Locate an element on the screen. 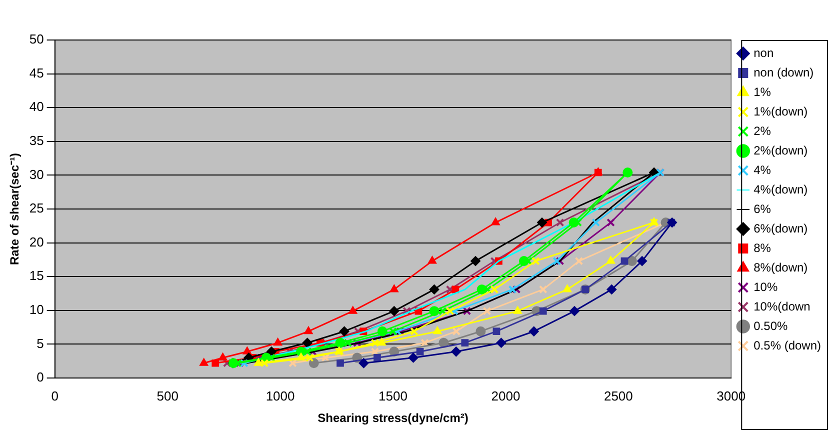 Image resolution: width=839 pixels, height=430 pixels. x-tick-label: 1000 is located at coordinates (280, 396).